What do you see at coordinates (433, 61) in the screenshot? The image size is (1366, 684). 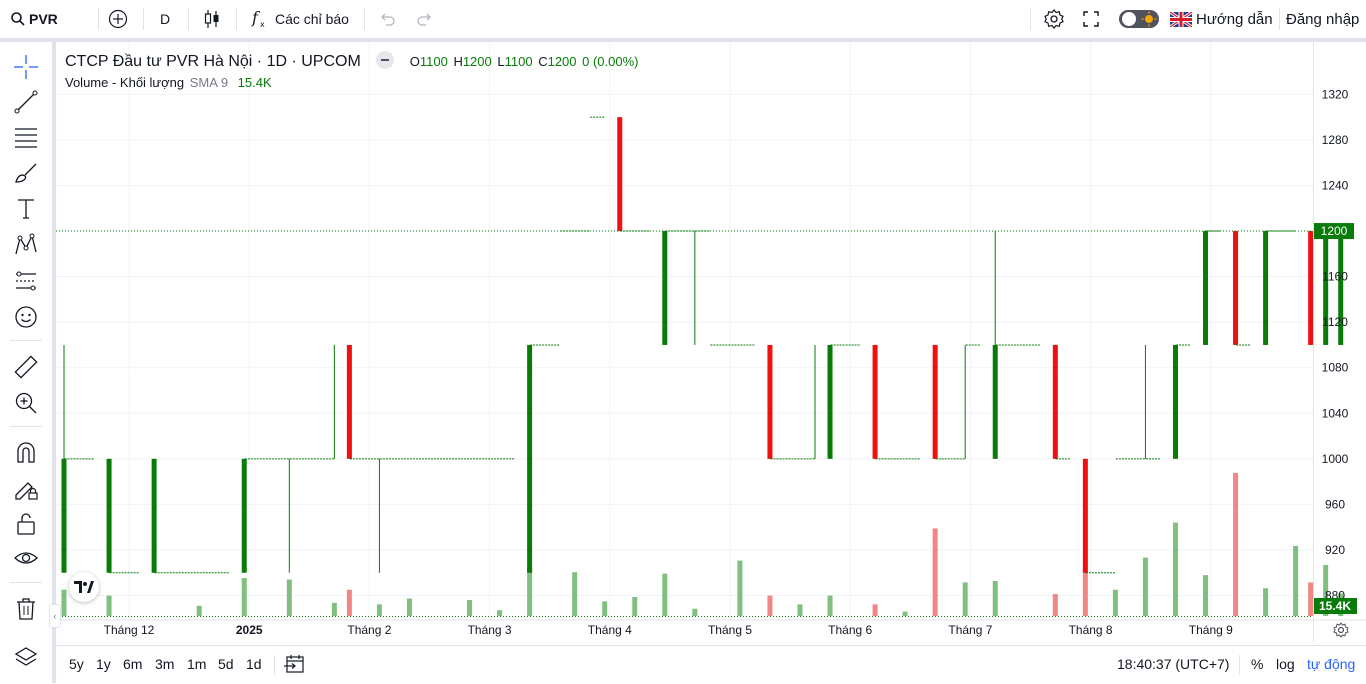 I see `open-value: 1100` at bounding box center [433, 61].